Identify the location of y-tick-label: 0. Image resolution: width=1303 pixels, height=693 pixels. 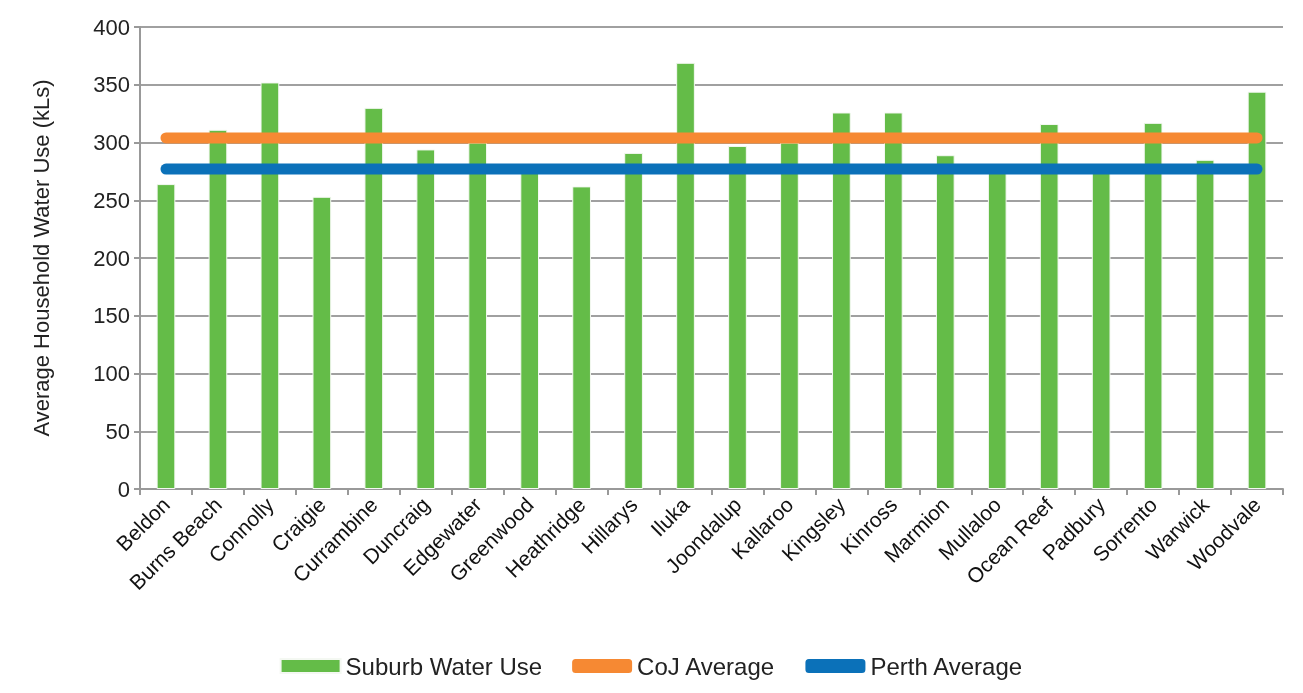
(123, 489).